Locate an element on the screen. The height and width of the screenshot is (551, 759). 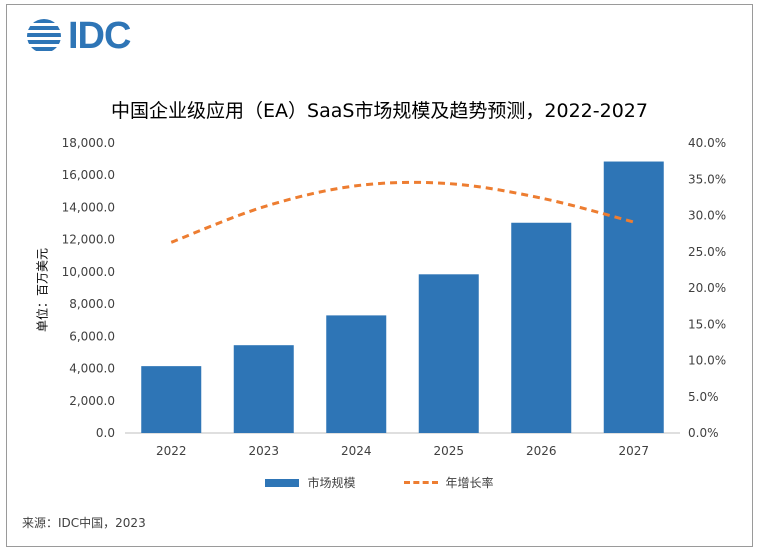
y2-tick-label: 20.0% is located at coordinates (707, 288).